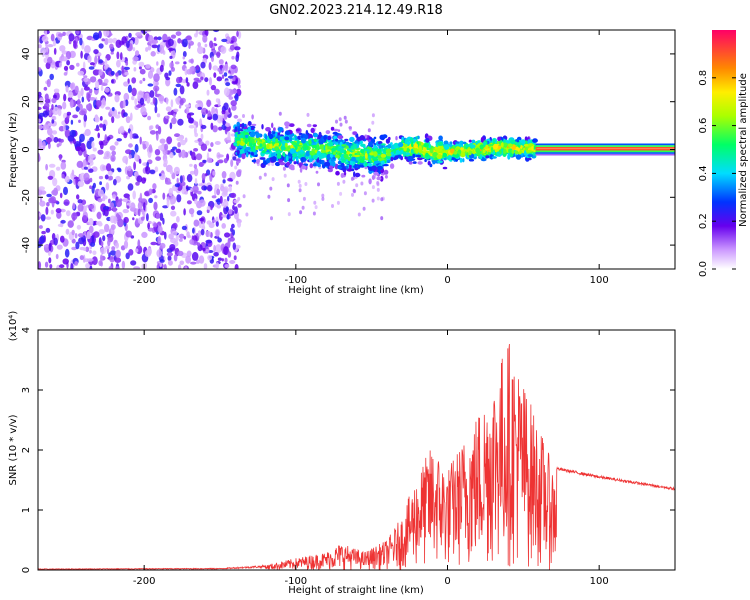 This screenshot has height=600, width=750. Describe the element at coordinates (356, 290) in the screenshot. I see `spectrogram-xlabel: Height of straight line (km)` at that location.